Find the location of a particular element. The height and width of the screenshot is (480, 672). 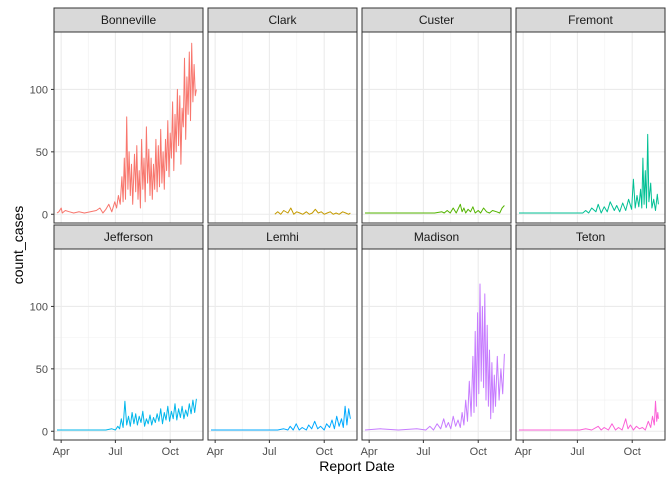

series-line-custer is located at coordinates (435, 208).